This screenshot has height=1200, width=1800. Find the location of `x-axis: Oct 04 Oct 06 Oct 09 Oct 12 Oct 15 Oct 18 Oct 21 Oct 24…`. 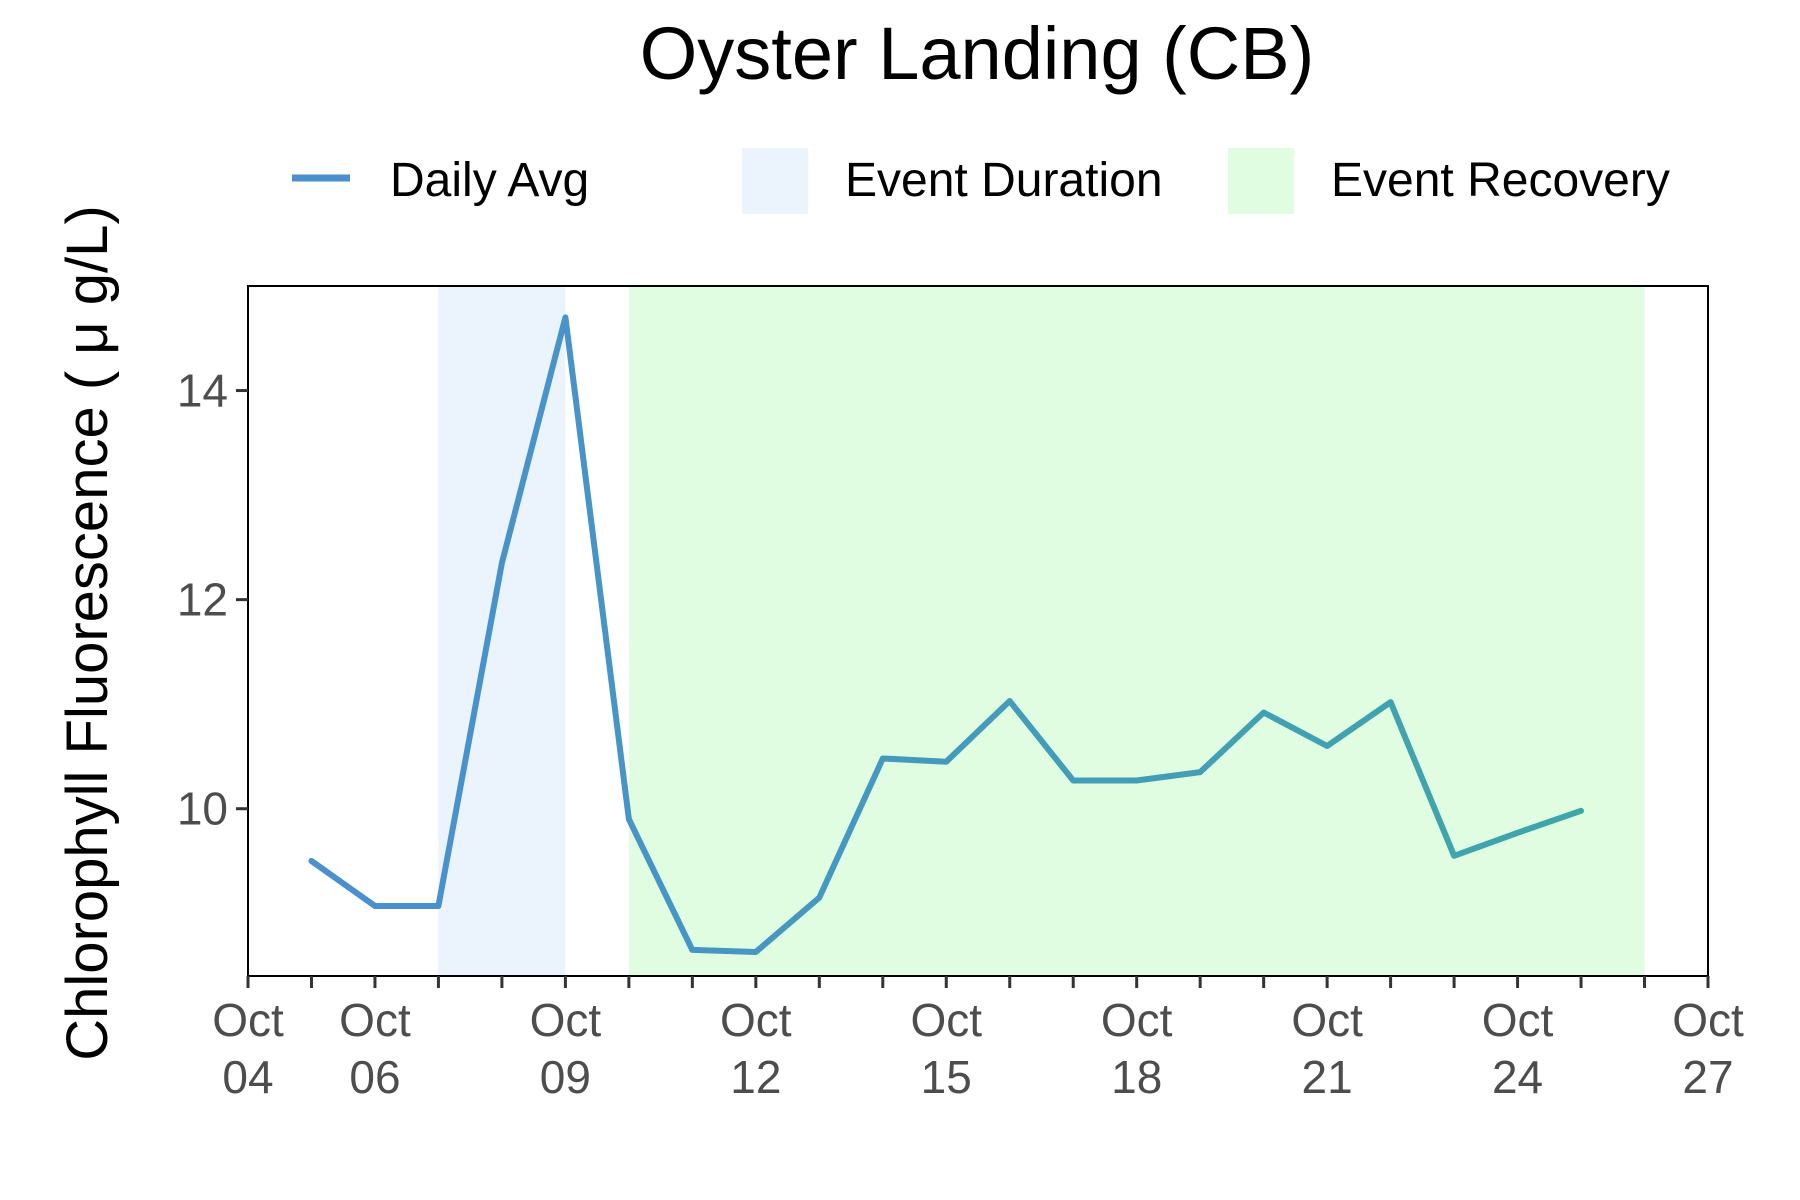

x-axis: Oct 04 Oct 06 Oct 09 Oct 12 Oct 15 Oct 18 Oct 21 Oct 24… is located at coordinates (978, 1039).